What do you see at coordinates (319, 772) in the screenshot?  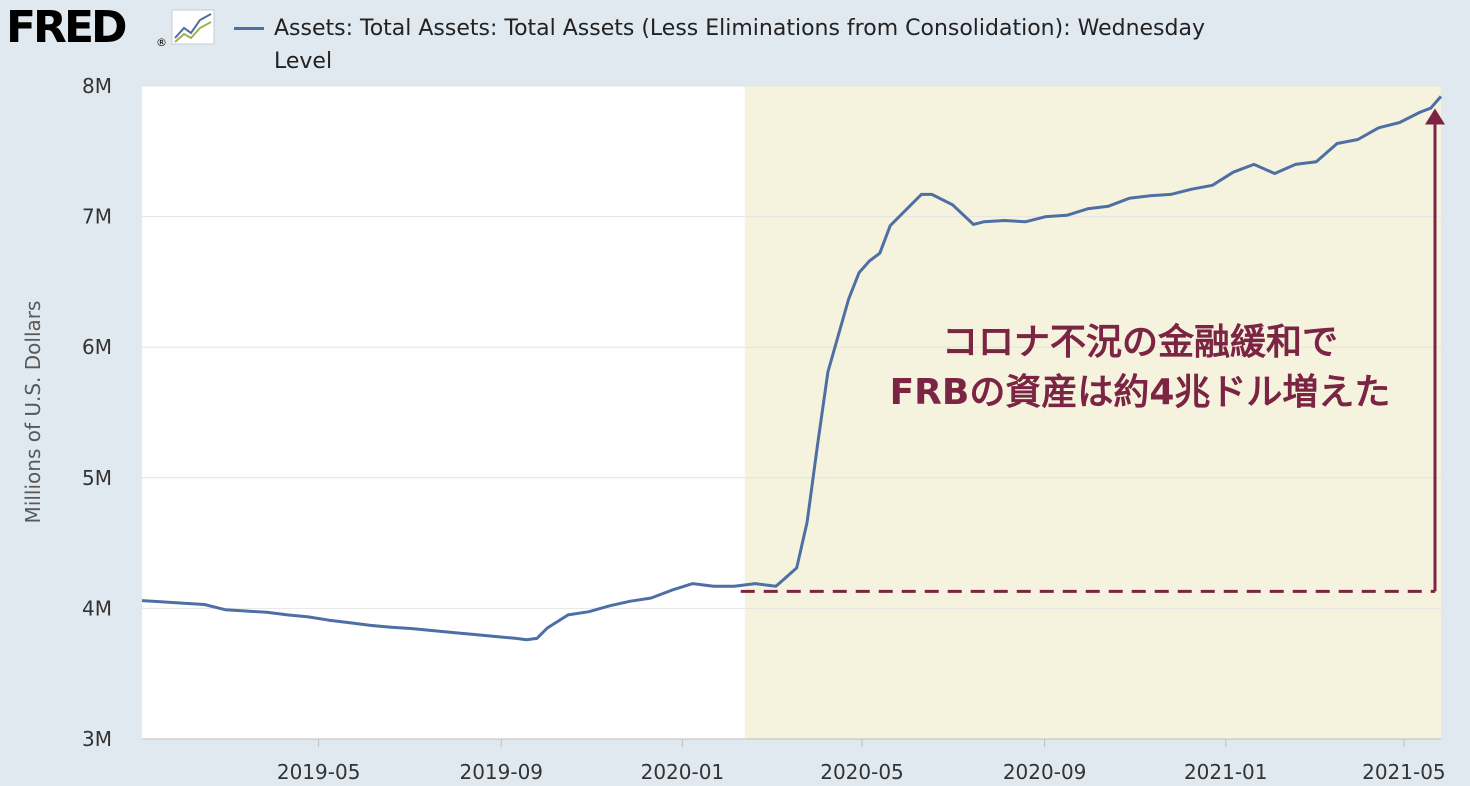 I see `x-tick-label: 2019-05` at bounding box center [319, 772].